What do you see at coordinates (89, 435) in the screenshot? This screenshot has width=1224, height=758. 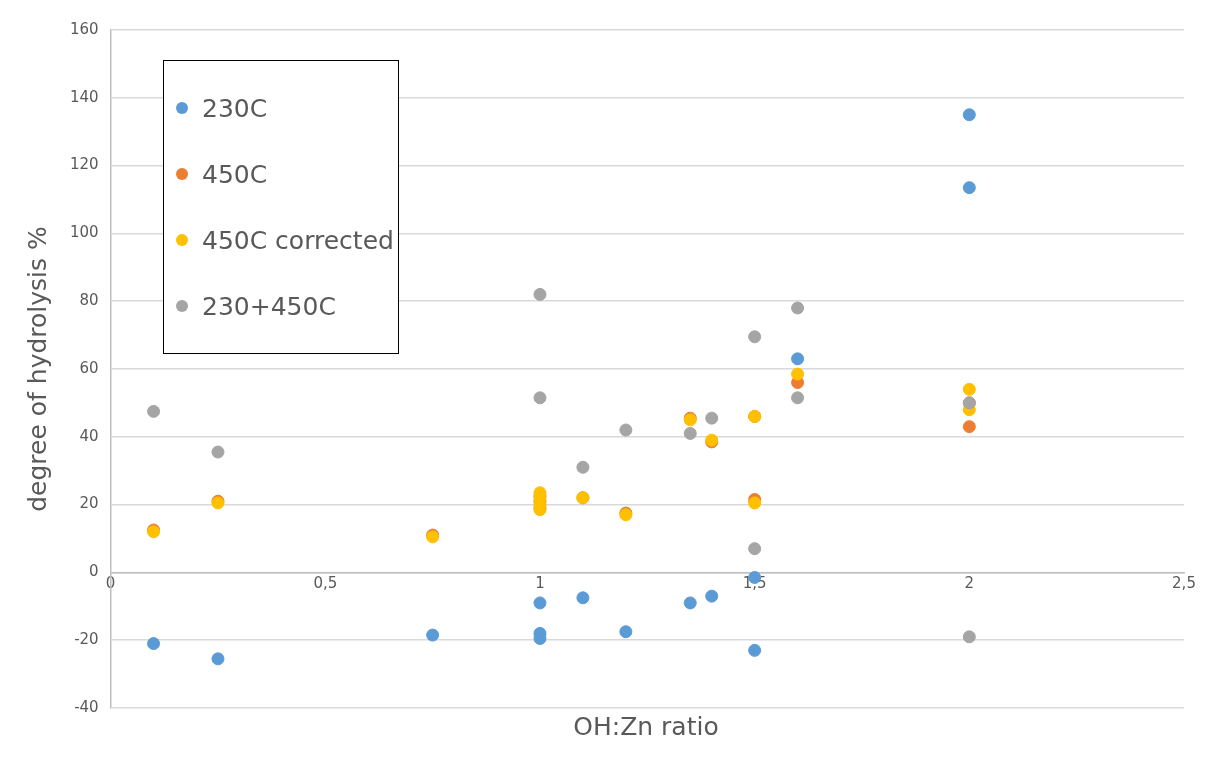 I see `y-tick-label: 40` at bounding box center [89, 435].